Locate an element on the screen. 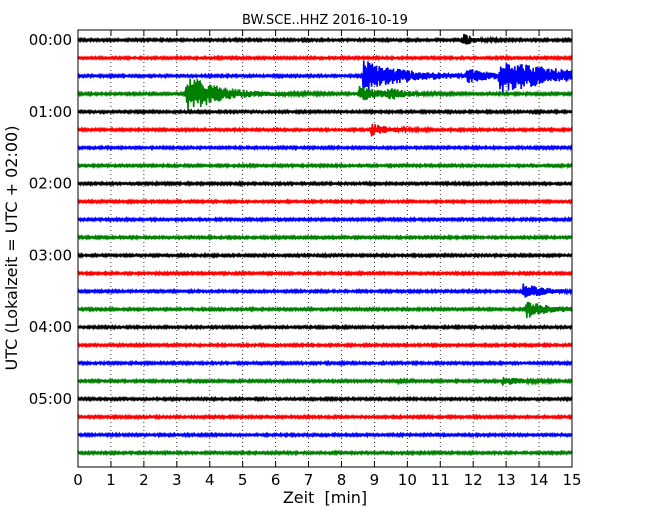 The height and width of the screenshot is (520, 650). y-tick-label: 05:00 is located at coordinates (50, 399).